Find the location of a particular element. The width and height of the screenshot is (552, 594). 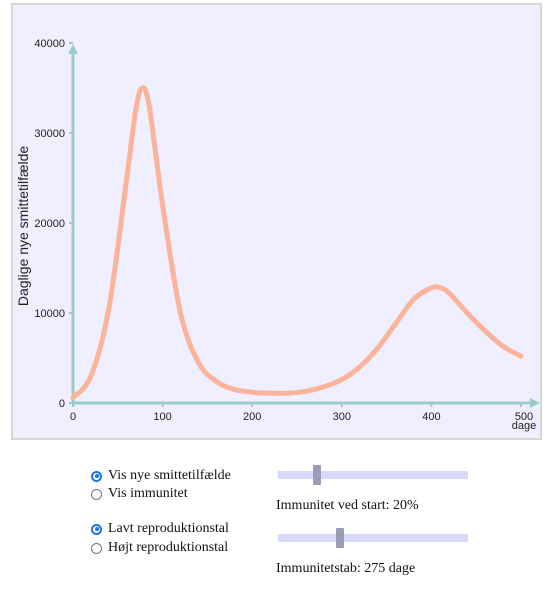

y-axis-label: Daglige nye smittetilfælde is located at coordinates (23, 226).